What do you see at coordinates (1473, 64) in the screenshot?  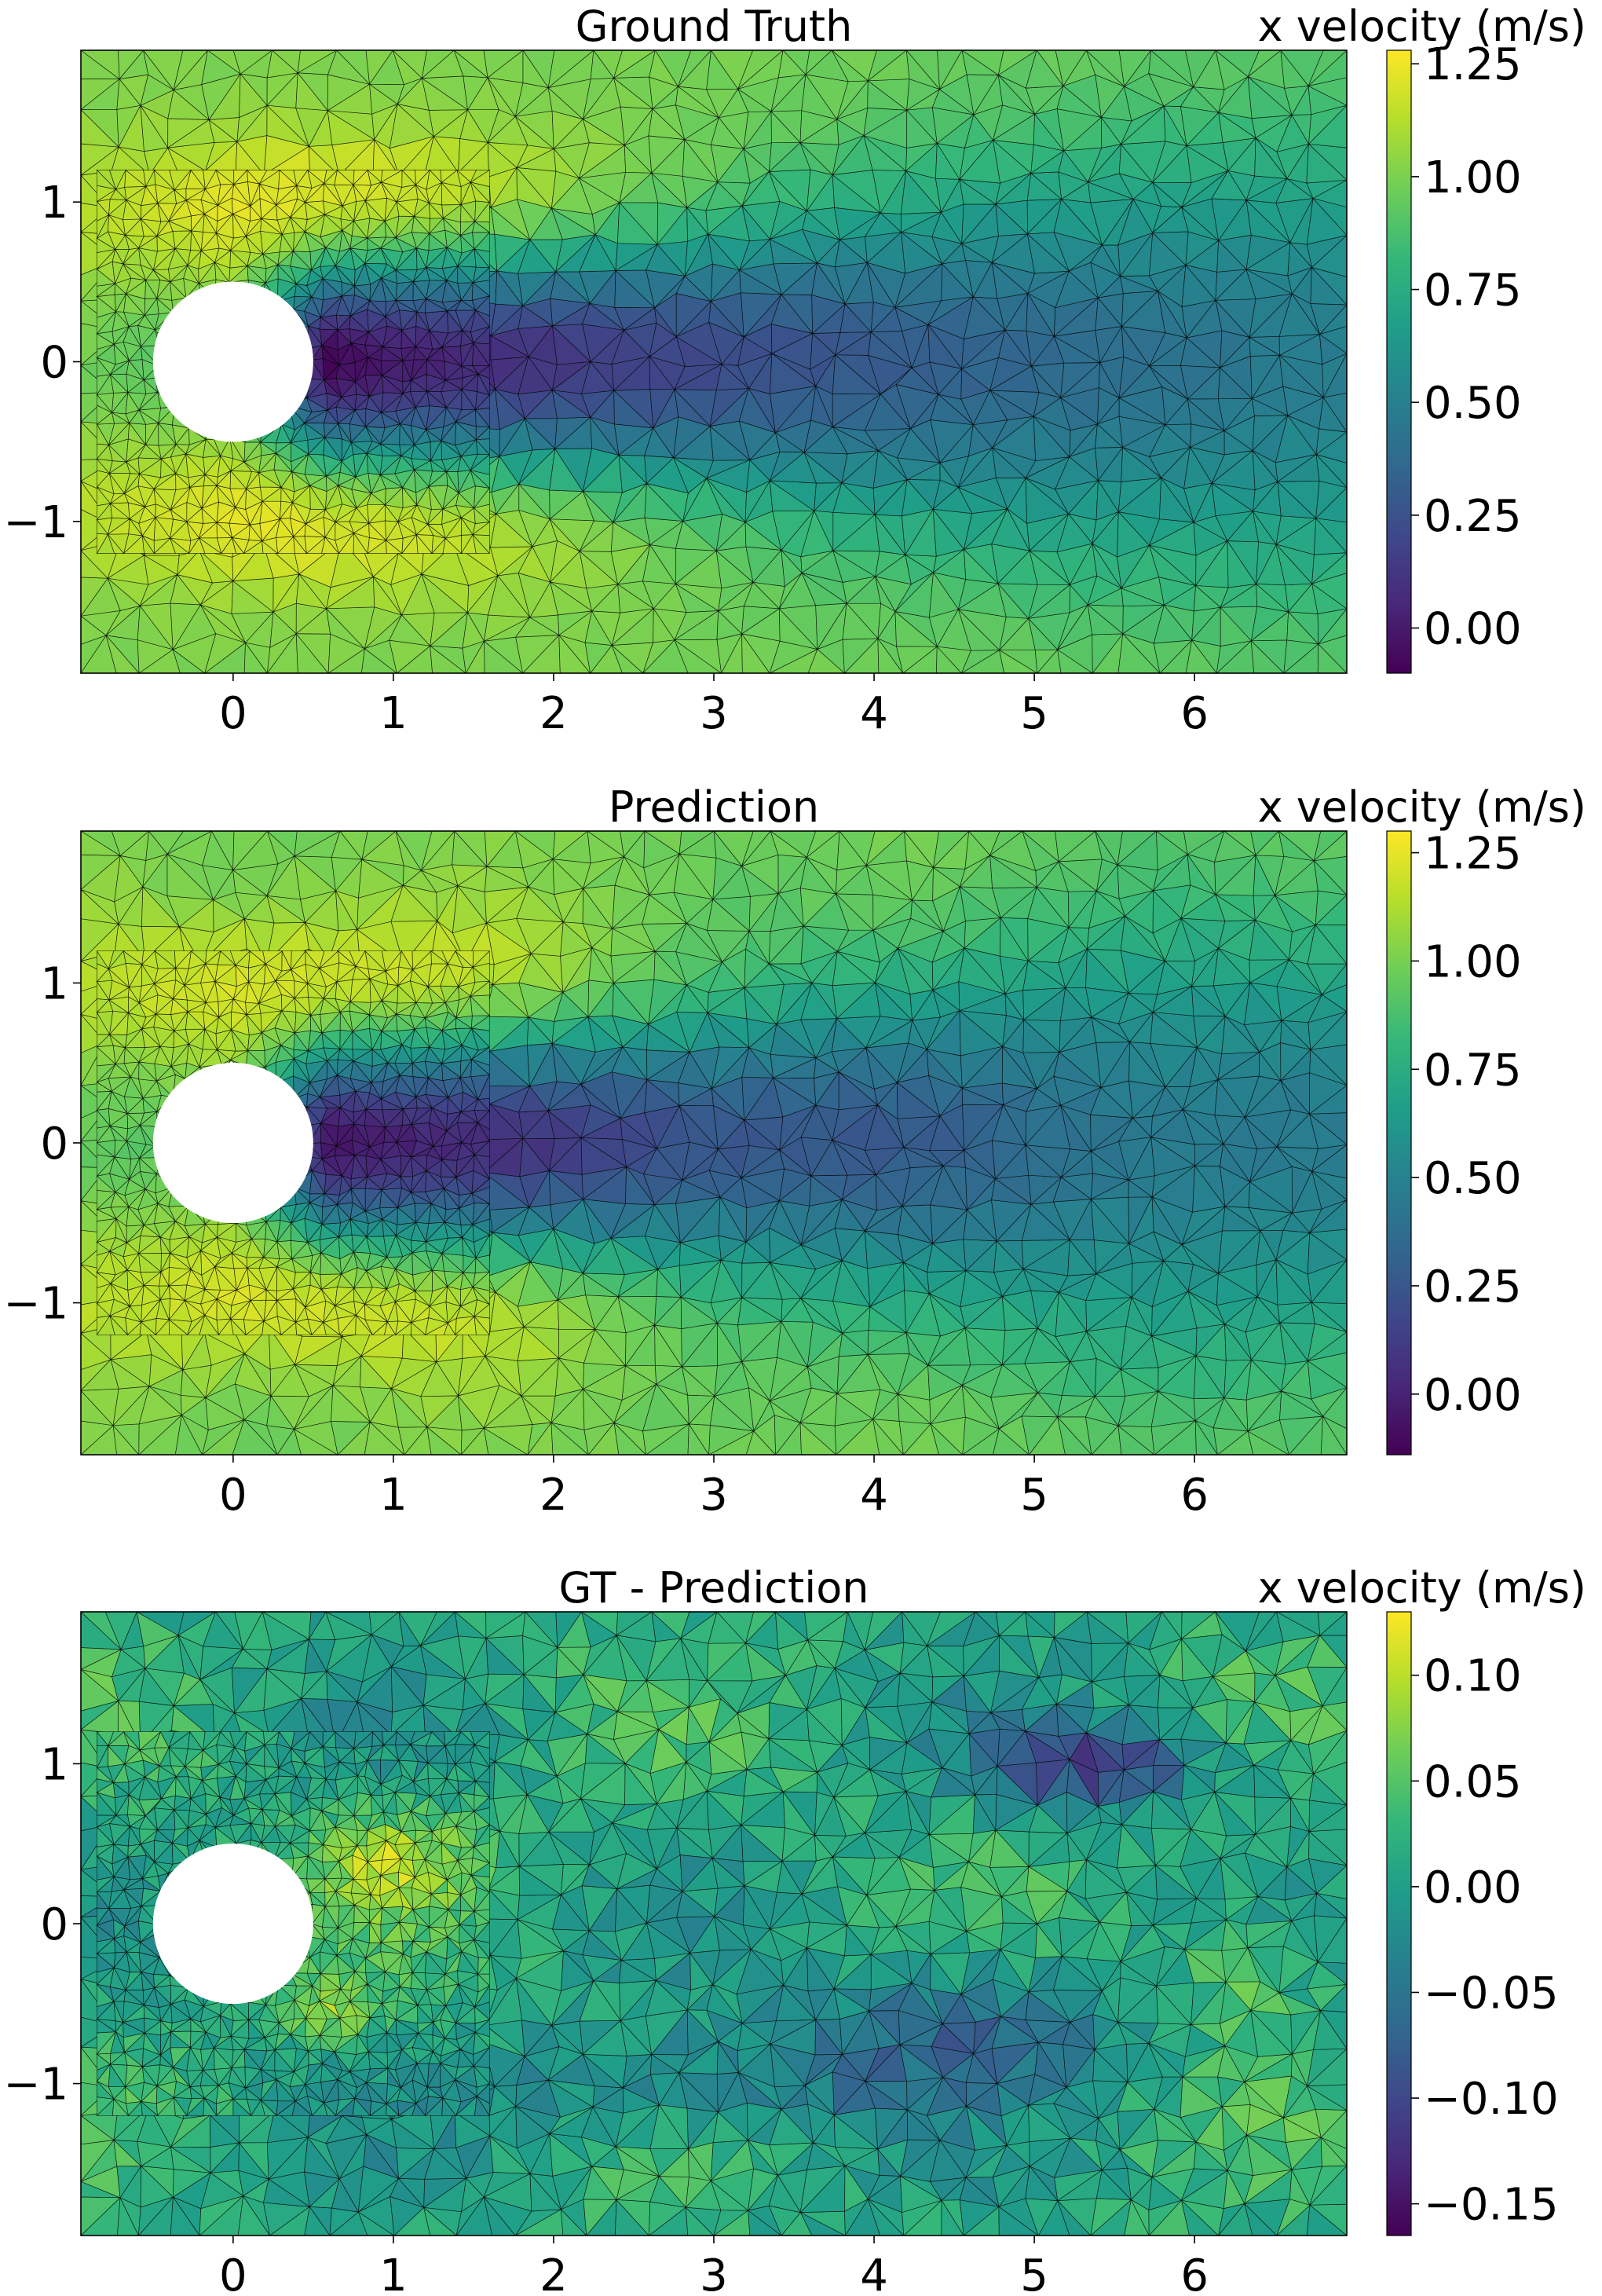 I see `colorbar-tick-label: 1.25` at bounding box center [1473, 64].